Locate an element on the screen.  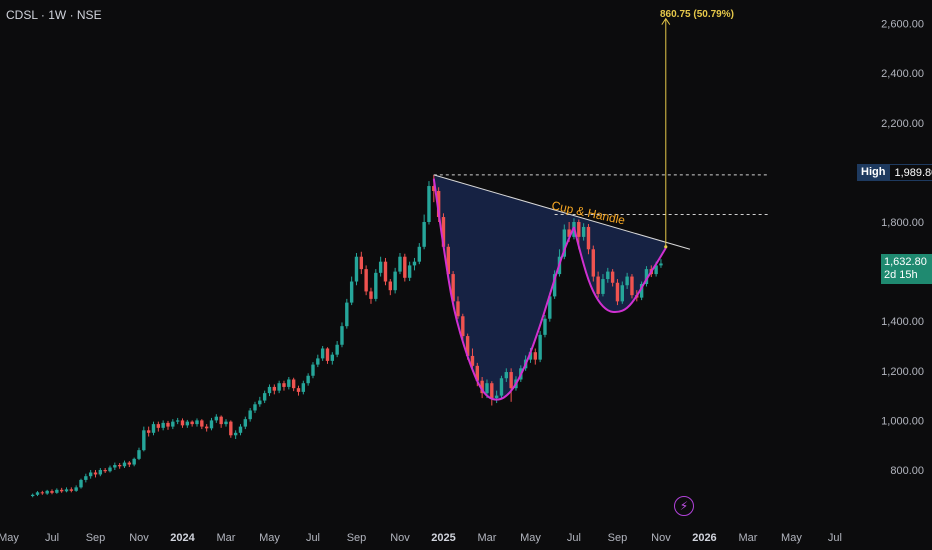
lightning-bolt-icon: ⚡ is located at coordinates (684, 506).